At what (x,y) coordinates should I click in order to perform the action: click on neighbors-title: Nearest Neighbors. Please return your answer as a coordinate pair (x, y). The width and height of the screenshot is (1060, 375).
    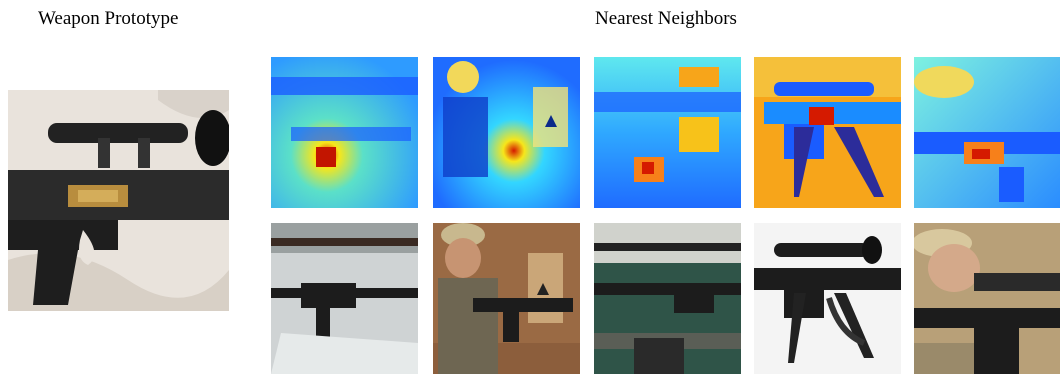
    Looking at the image, I should click on (666, 18).